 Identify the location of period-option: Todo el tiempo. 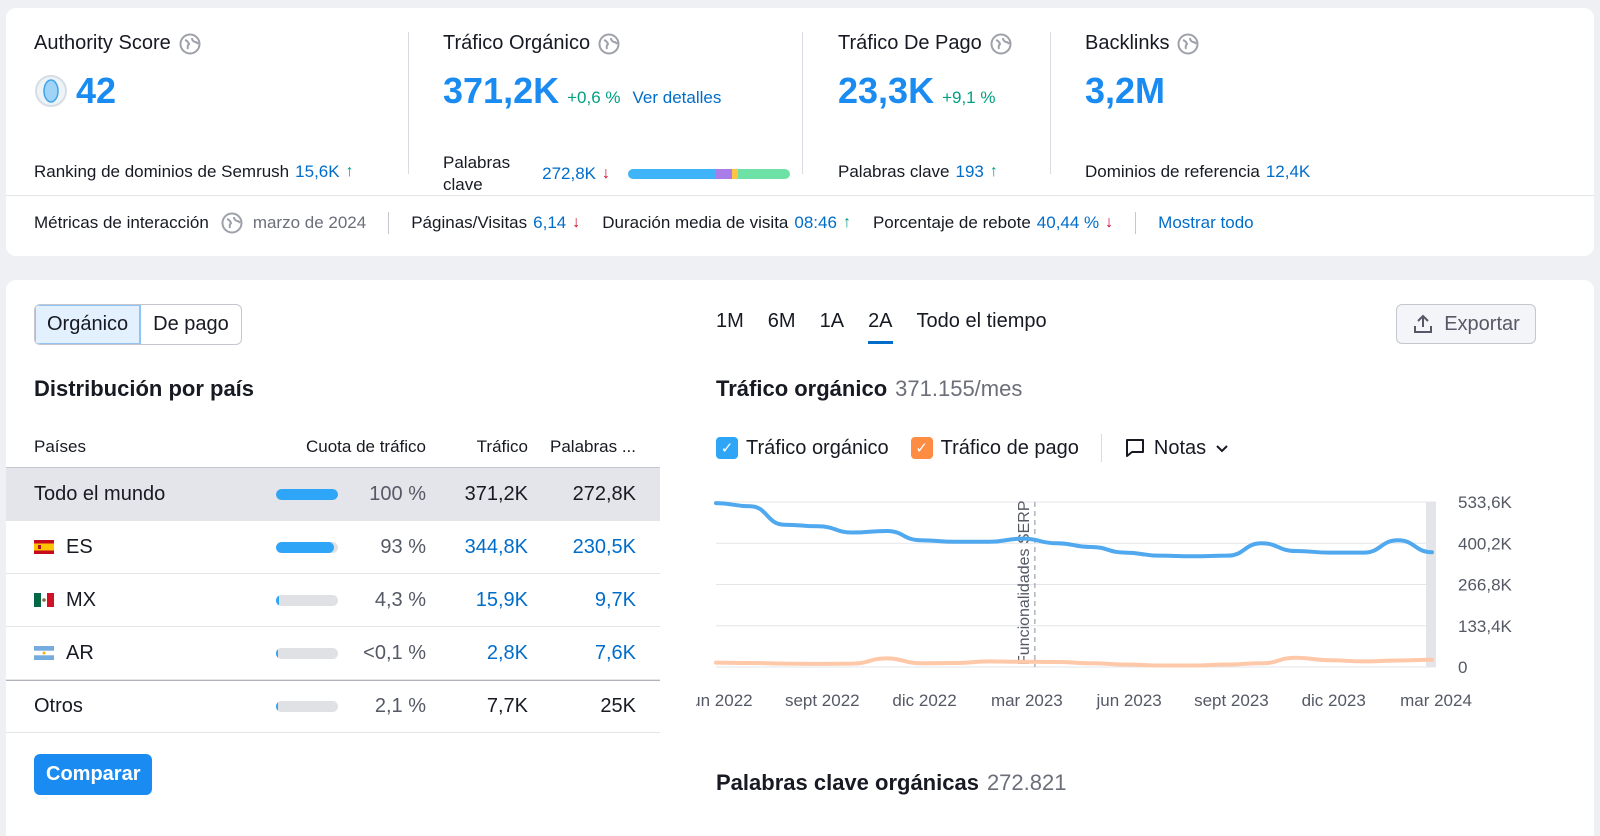
(981, 321).